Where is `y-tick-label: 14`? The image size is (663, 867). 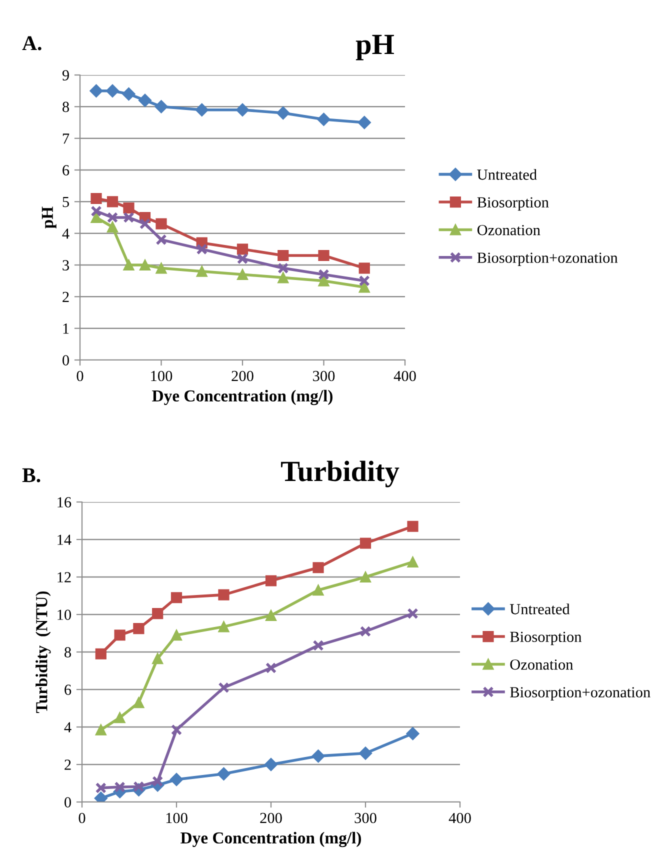
y-tick-label: 14 is located at coordinates (65, 539).